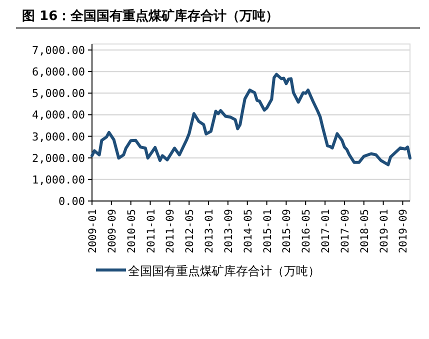 The image size is (429, 339). Describe the element at coordinates (384, 231) in the screenshot. I see `x-tick-label: 2019-01` at that location.